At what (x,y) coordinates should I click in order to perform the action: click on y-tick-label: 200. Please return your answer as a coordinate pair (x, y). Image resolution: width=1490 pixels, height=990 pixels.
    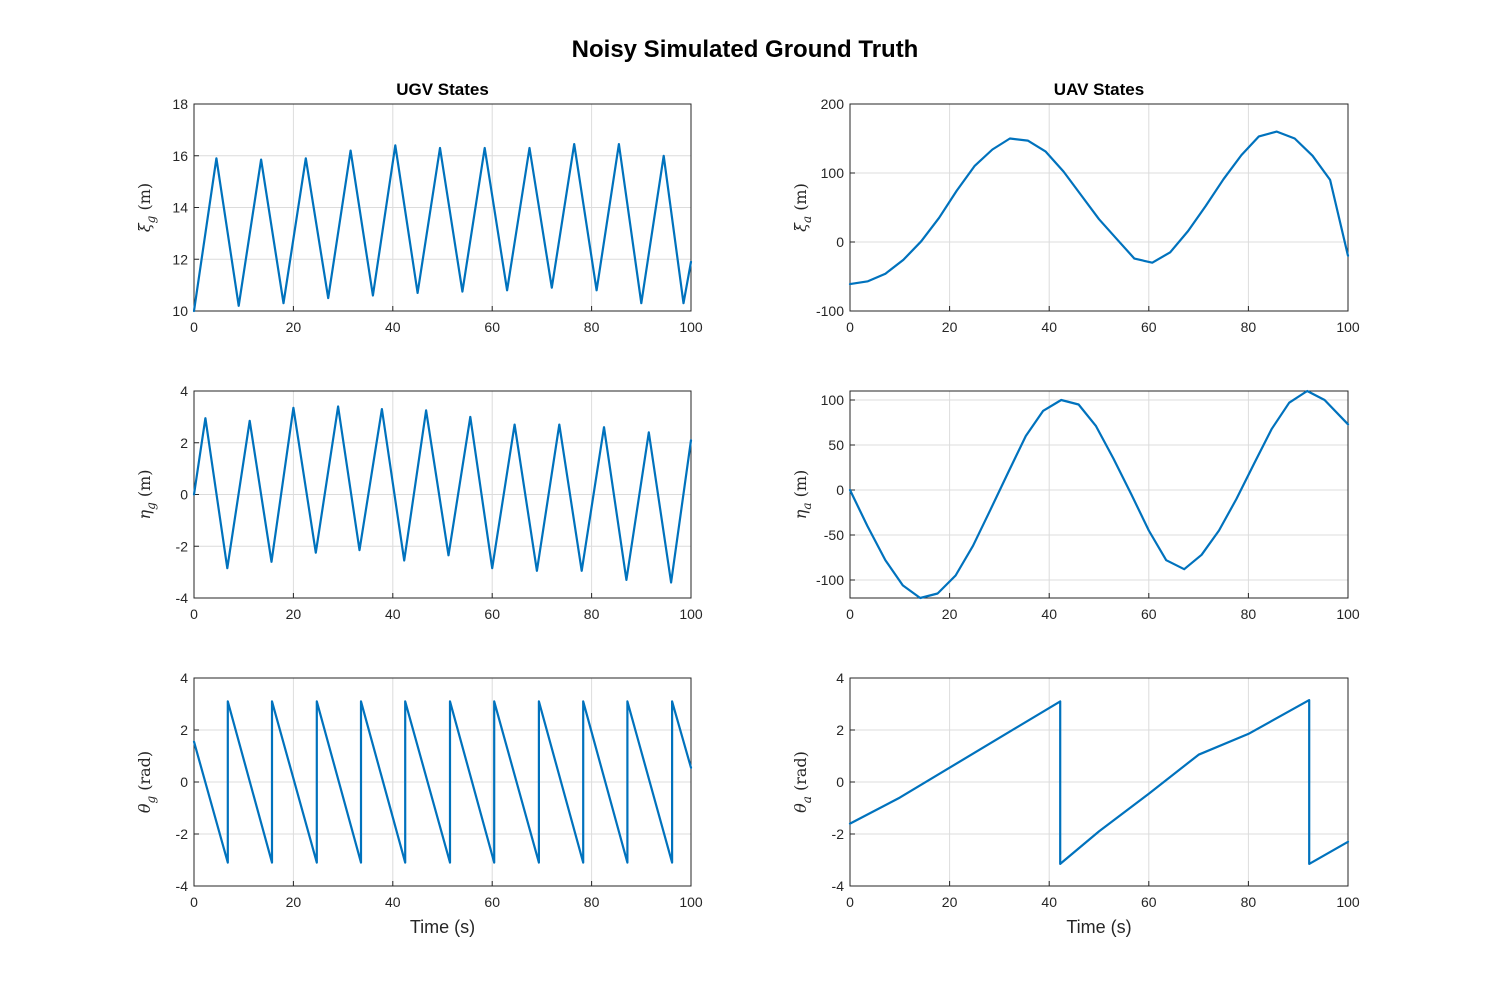
    Looking at the image, I should click on (833, 104).